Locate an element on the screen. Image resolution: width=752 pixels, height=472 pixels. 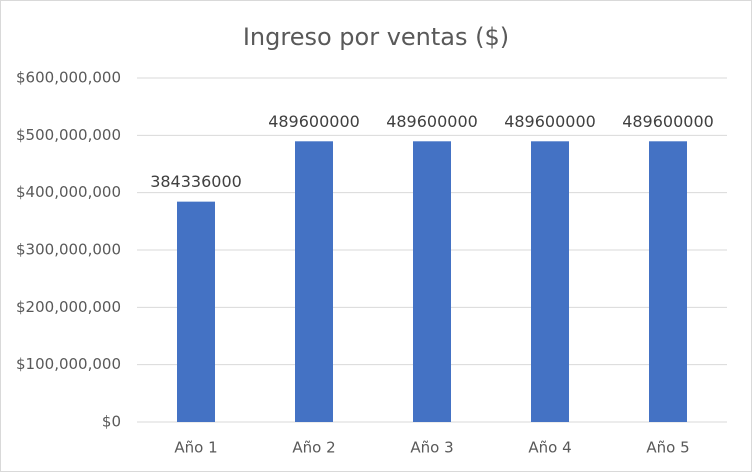
x-tick-label: Año 3 is located at coordinates (431, 448).